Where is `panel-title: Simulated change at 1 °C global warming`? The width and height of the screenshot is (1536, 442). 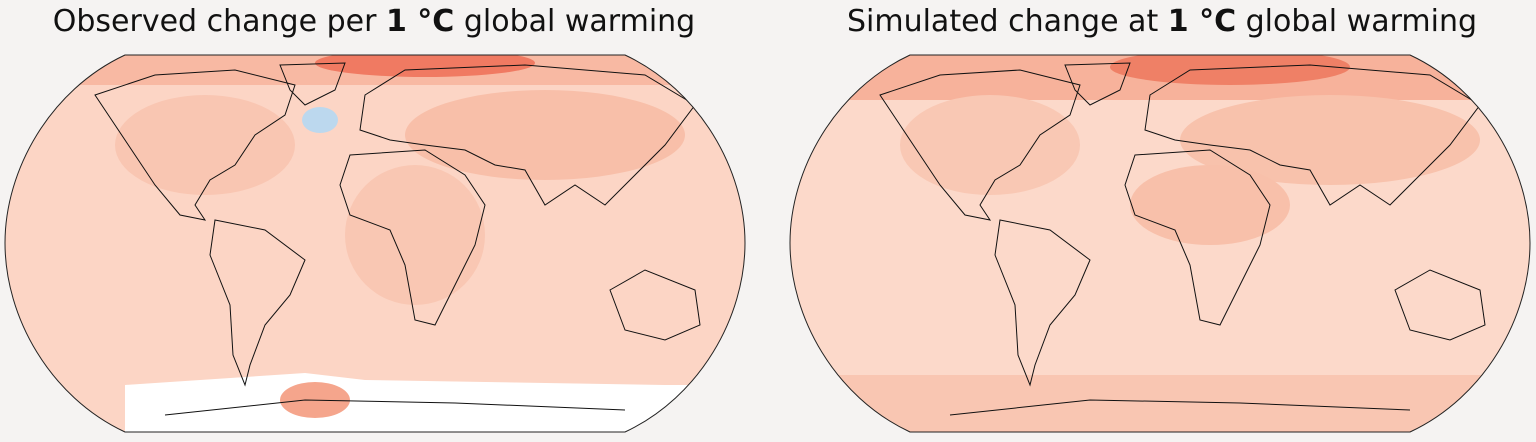 panel-title: Simulated change at 1 °C global warming is located at coordinates (1162, 21).